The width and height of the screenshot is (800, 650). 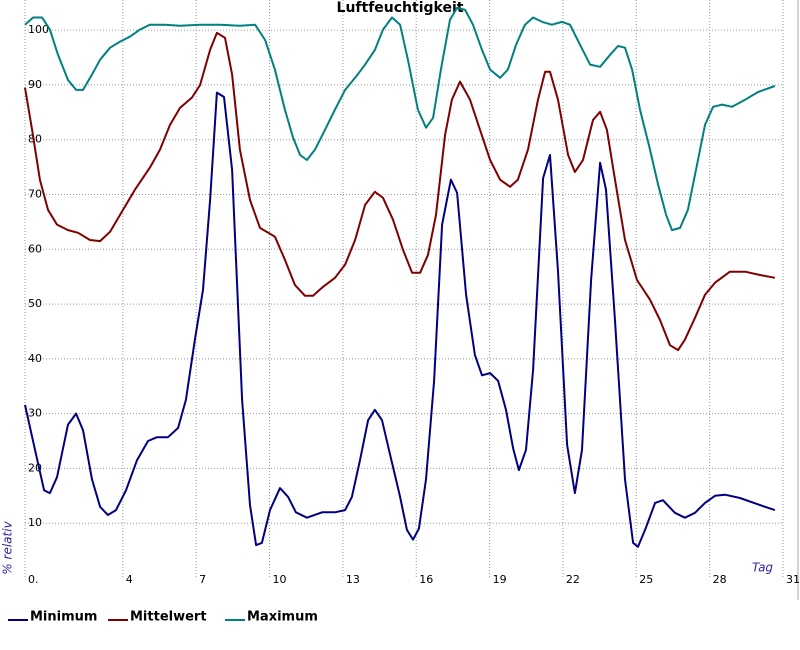 I want to click on x-tick-label: 28, so click(x=720, y=579).